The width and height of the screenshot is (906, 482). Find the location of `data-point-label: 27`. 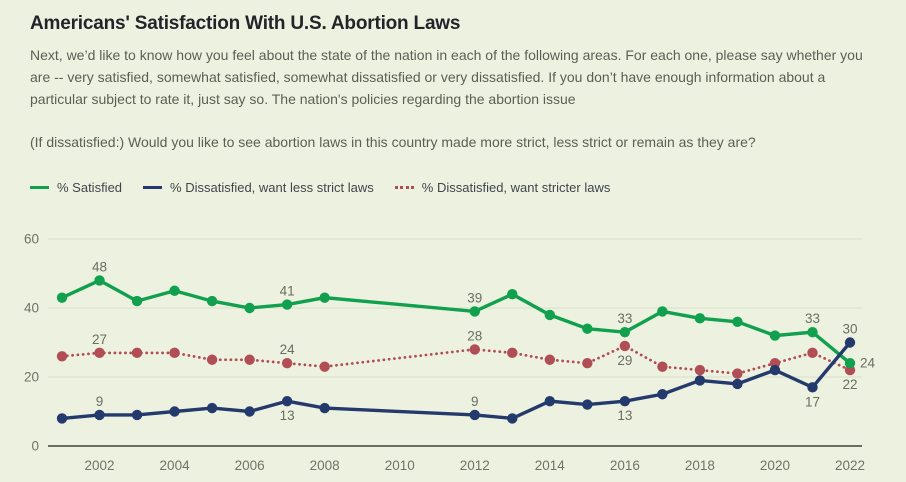

data-point-label: 27 is located at coordinates (99, 339).